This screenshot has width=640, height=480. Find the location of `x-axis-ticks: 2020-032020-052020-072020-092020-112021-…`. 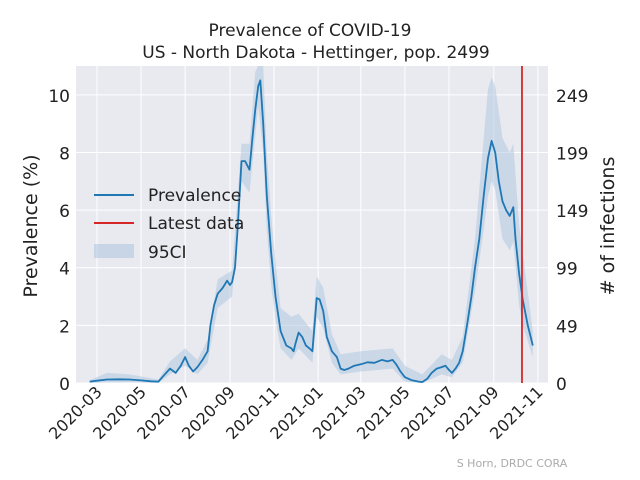

x-axis-ticks: 2020-032020-052020-072020-092020-112021-… is located at coordinates (296, 412).